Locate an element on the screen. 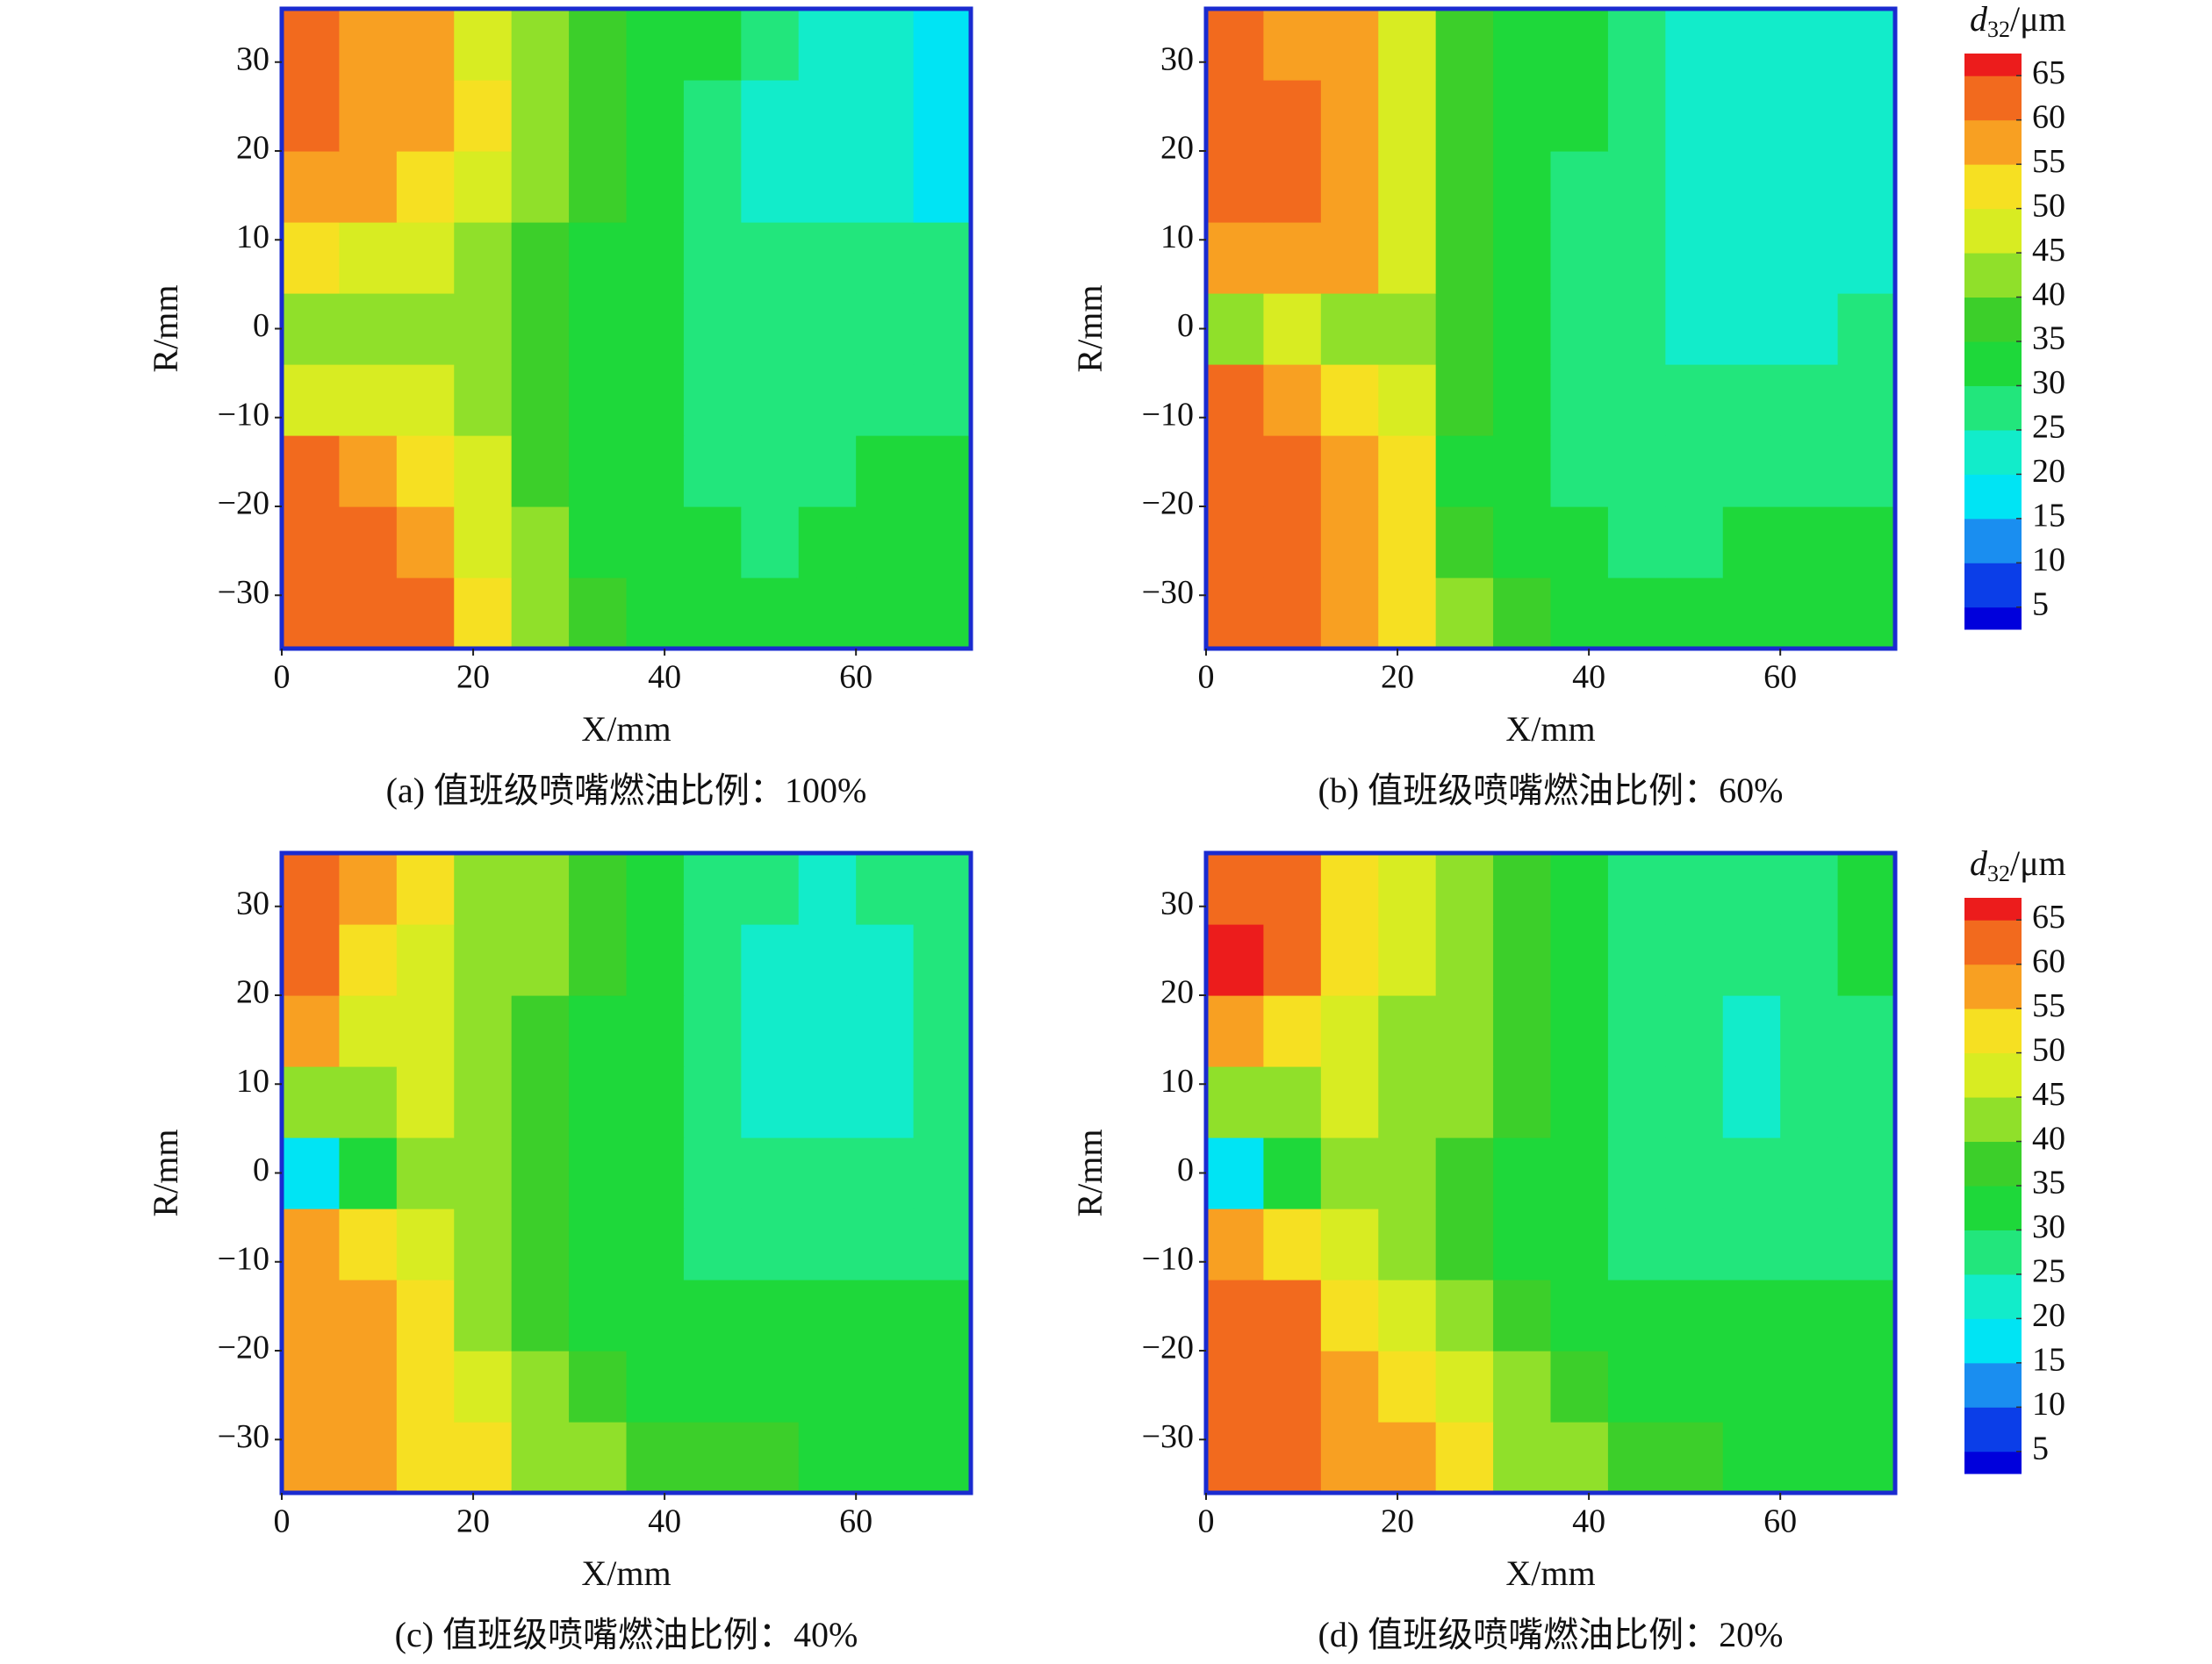  colorbar-tick-label: 20 is located at coordinates (2048, 471).